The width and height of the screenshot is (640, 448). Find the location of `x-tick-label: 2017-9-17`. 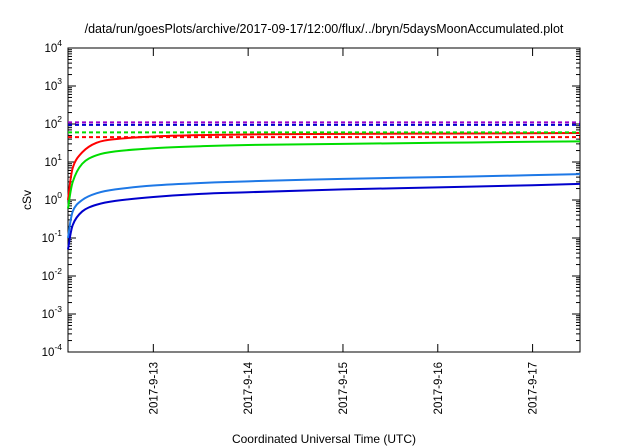

x-tick-label: 2017-9-17 is located at coordinates (534, 388).